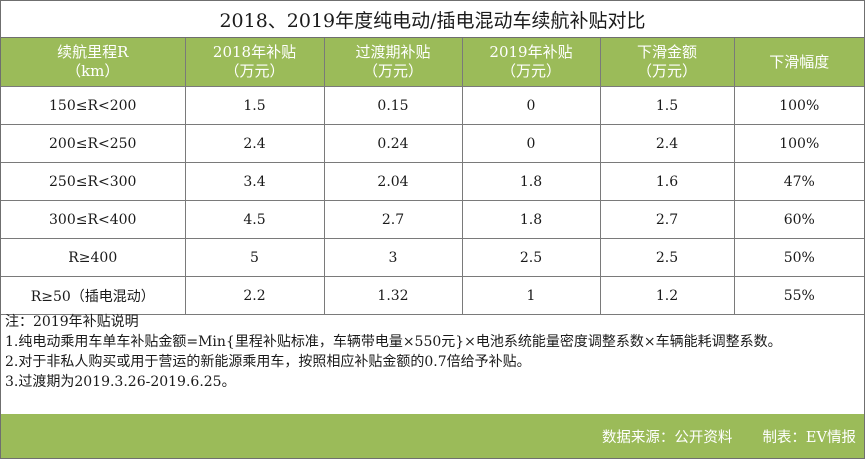 The width and height of the screenshot is (865, 459). I want to click on cell-transition: 0.15, so click(393, 105).